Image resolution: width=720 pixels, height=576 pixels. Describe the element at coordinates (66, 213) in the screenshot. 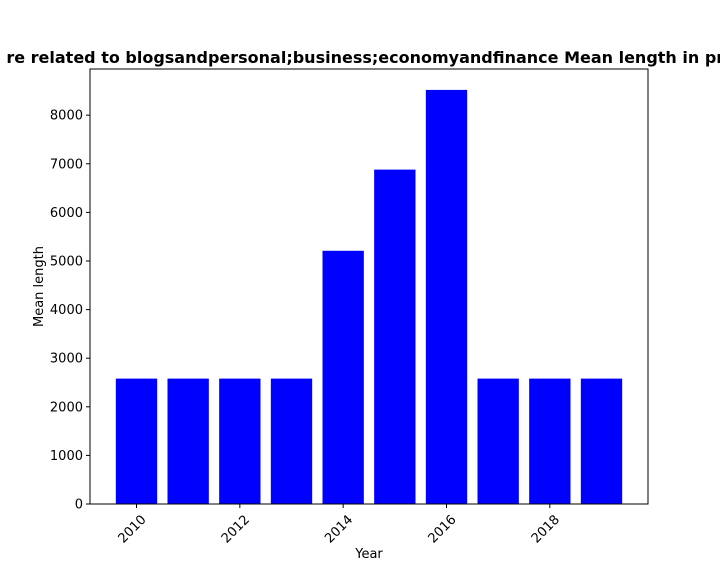

I see `y-tick-label: 6000` at that location.